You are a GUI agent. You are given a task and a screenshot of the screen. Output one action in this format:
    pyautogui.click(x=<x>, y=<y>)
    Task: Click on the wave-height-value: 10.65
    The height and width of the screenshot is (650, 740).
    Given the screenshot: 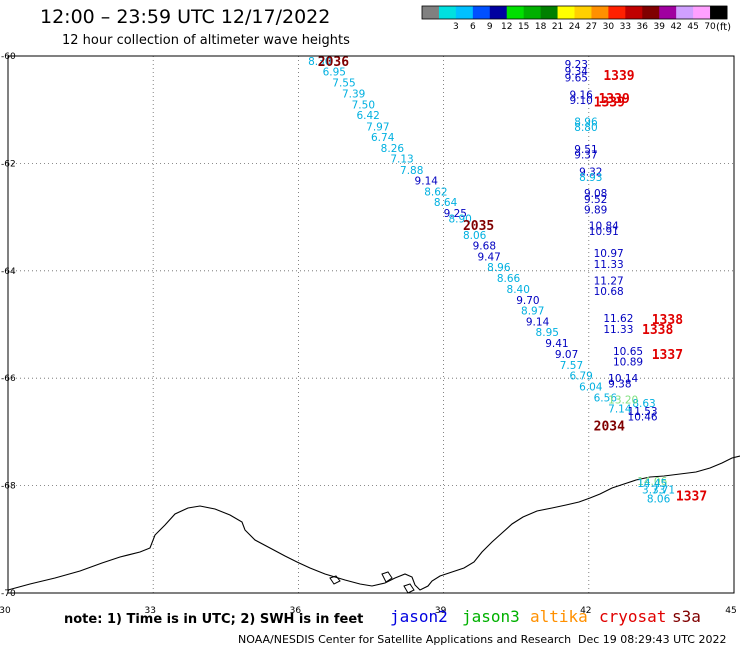 What is the action you would take?
    pyautogui.click(x=628, y=352)
    